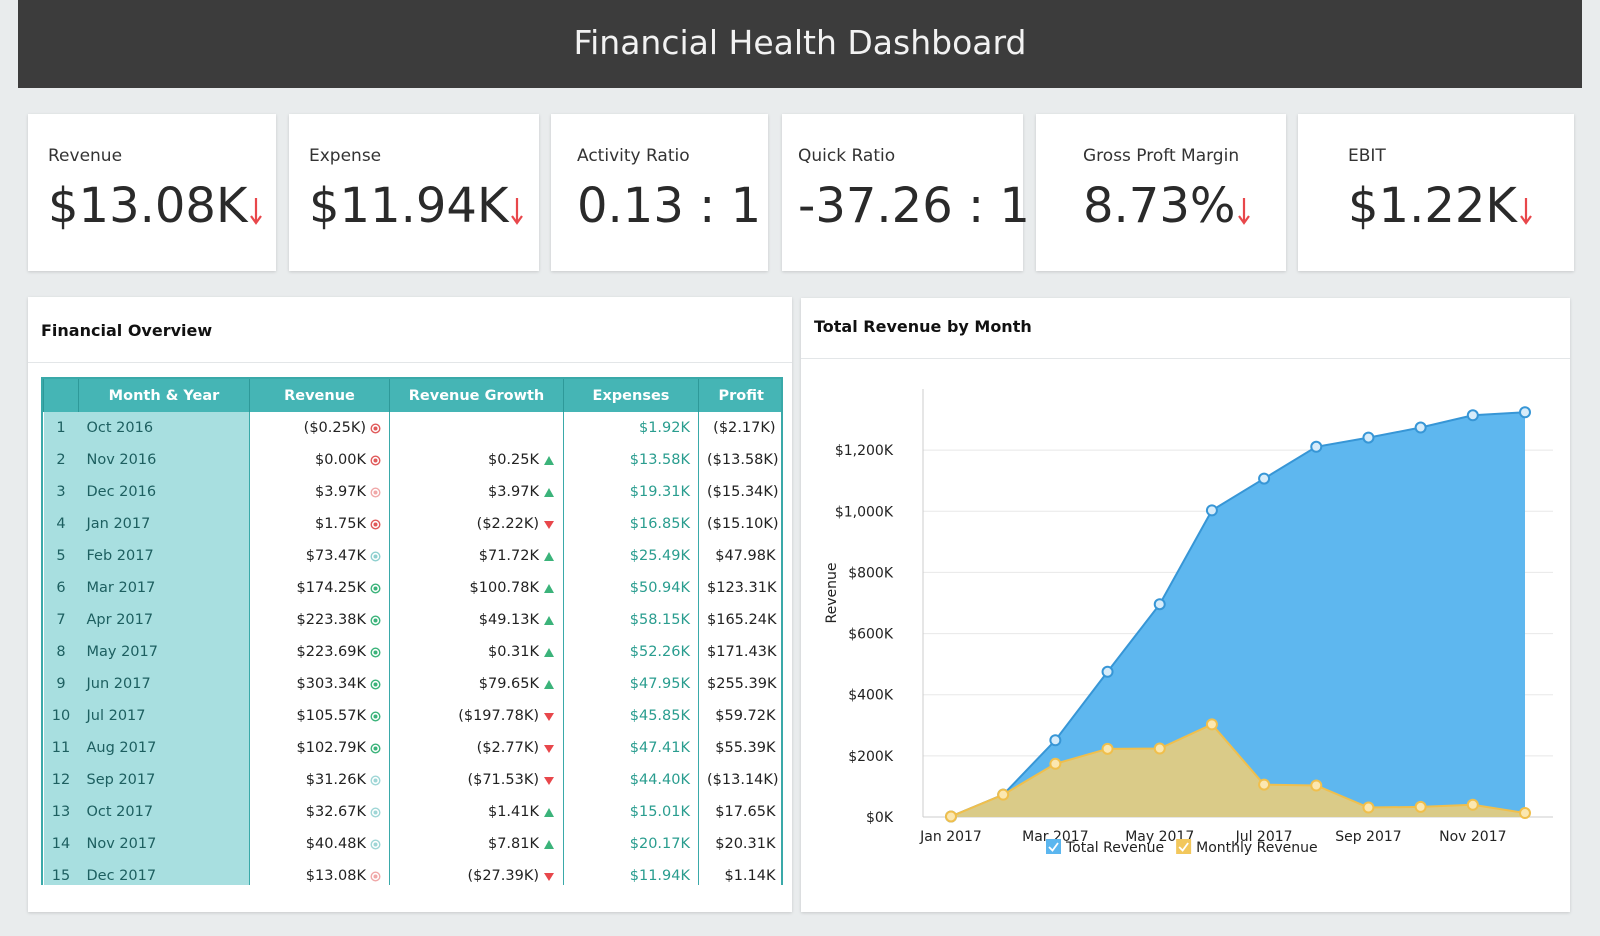 Image resolution: width=1600 pixels, height=936 pixels. What do you see at coordinates (914, 206) in the screenshot?
I see `kpi-value-wrap: -37.26 : 1` at bounding box center [914, 206].